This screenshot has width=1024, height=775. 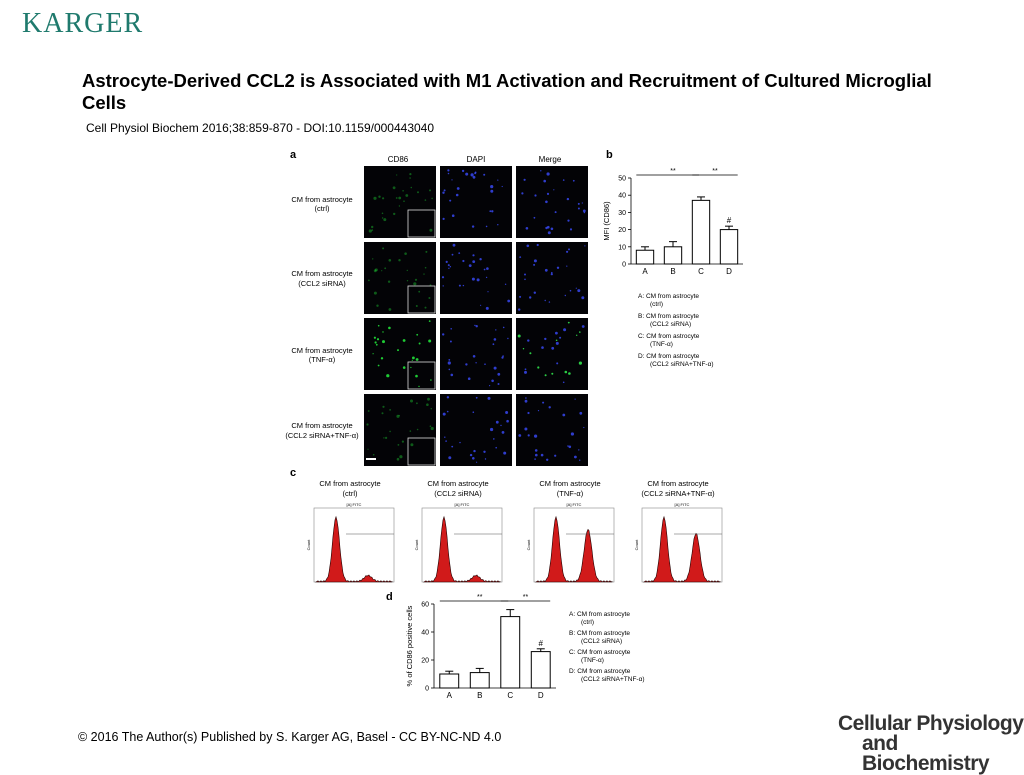 What do you see at coordinates (322, 435) in the screenshot?
I see `row-label-combo-l2: (CCL2 siRNA+TNF-α)` at bounding box center [322, 435].